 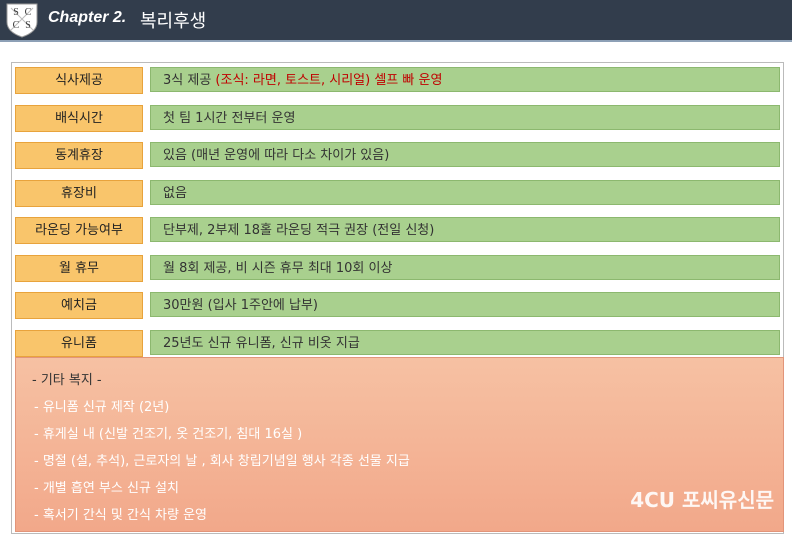 I want to click on other-item: - 혹서기 간식 및 간식 차량 운영, so click(x=121, y=515).